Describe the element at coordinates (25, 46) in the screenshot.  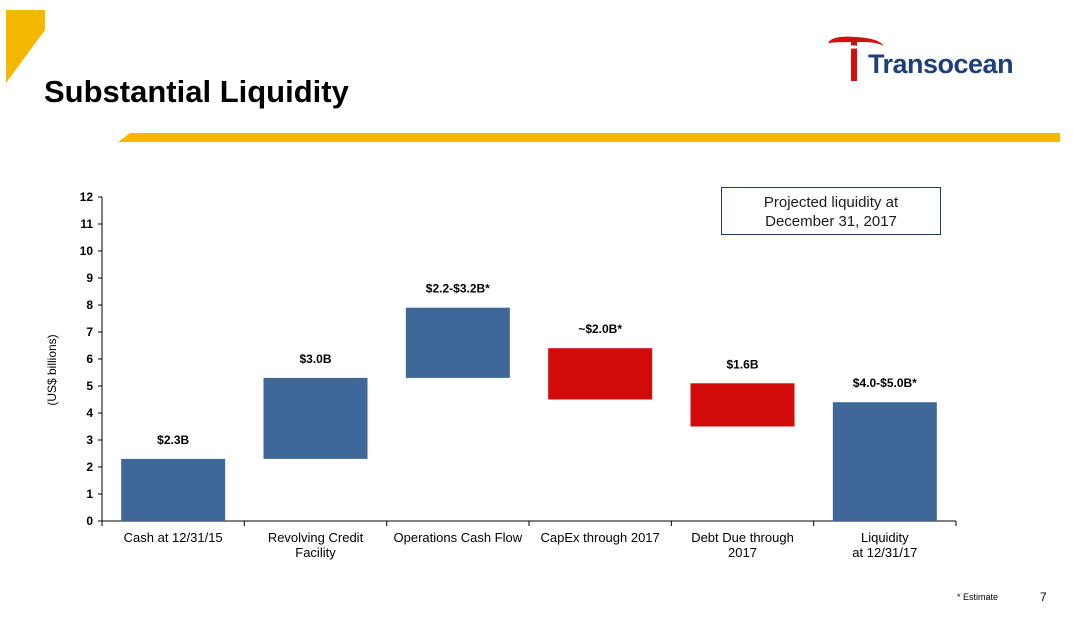
I see `corner-accent-shape` at that location.